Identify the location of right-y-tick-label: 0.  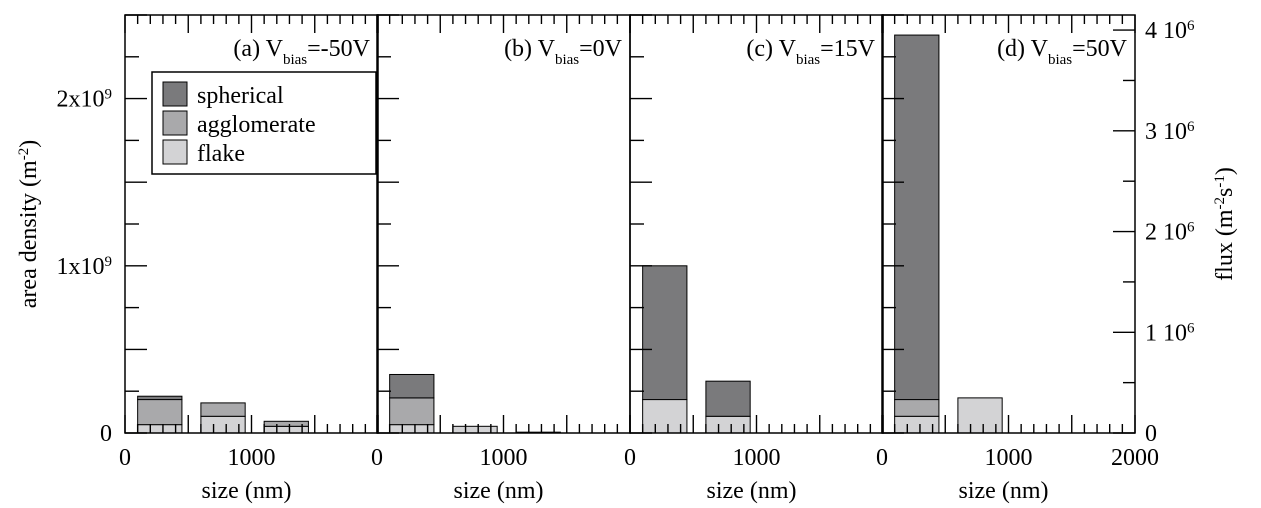
(1151, 434).